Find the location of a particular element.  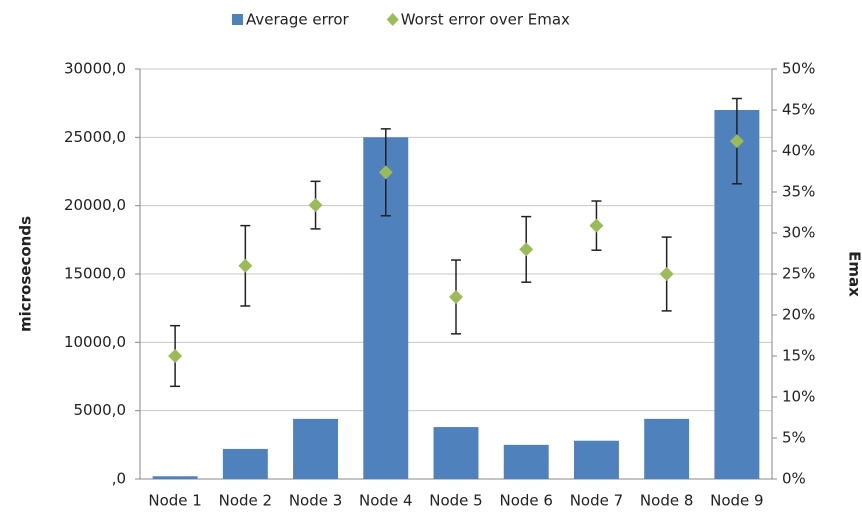

y2-tick-label: 30% is located at coordinates (798, 233).